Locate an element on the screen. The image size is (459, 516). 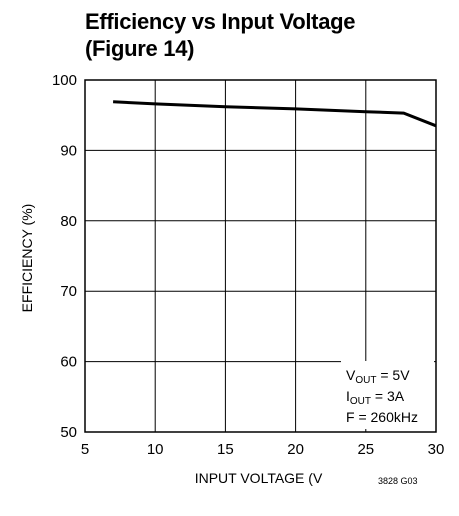
chart-title-line1: Efficiency vs Input Voltage is located at coordinates (220, 21).